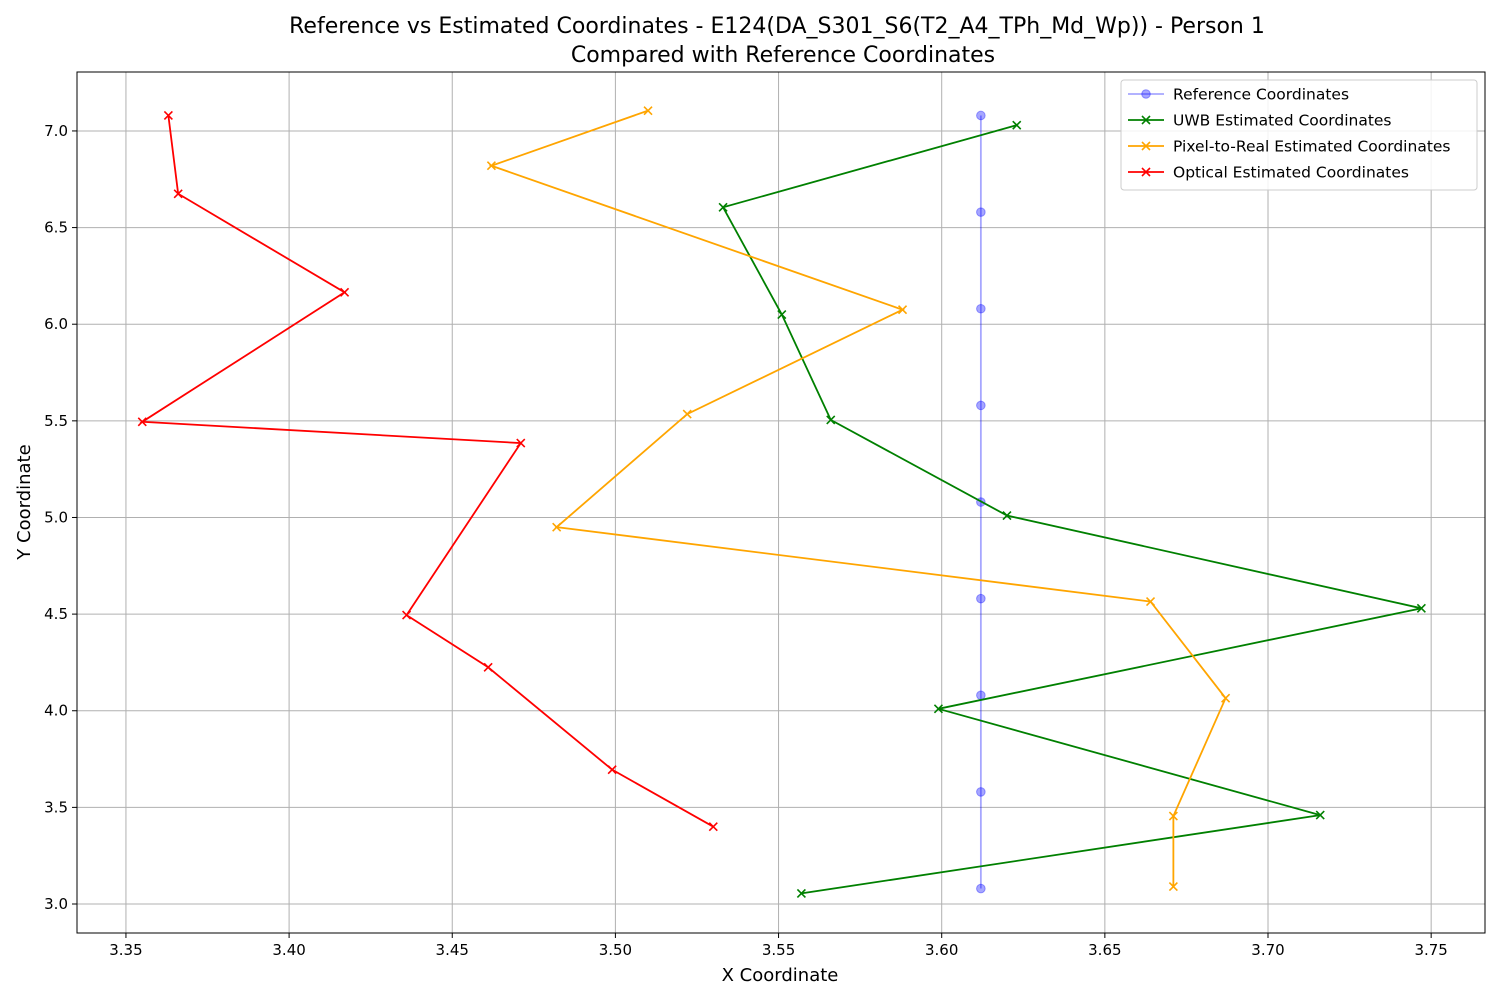 The width and height of the screenshot is (1500, 1004). What do you see at coordinates (1267, 950) in the screenshot?
I see `x-tick-label: 3.70` at bounding box center [1267, 950].